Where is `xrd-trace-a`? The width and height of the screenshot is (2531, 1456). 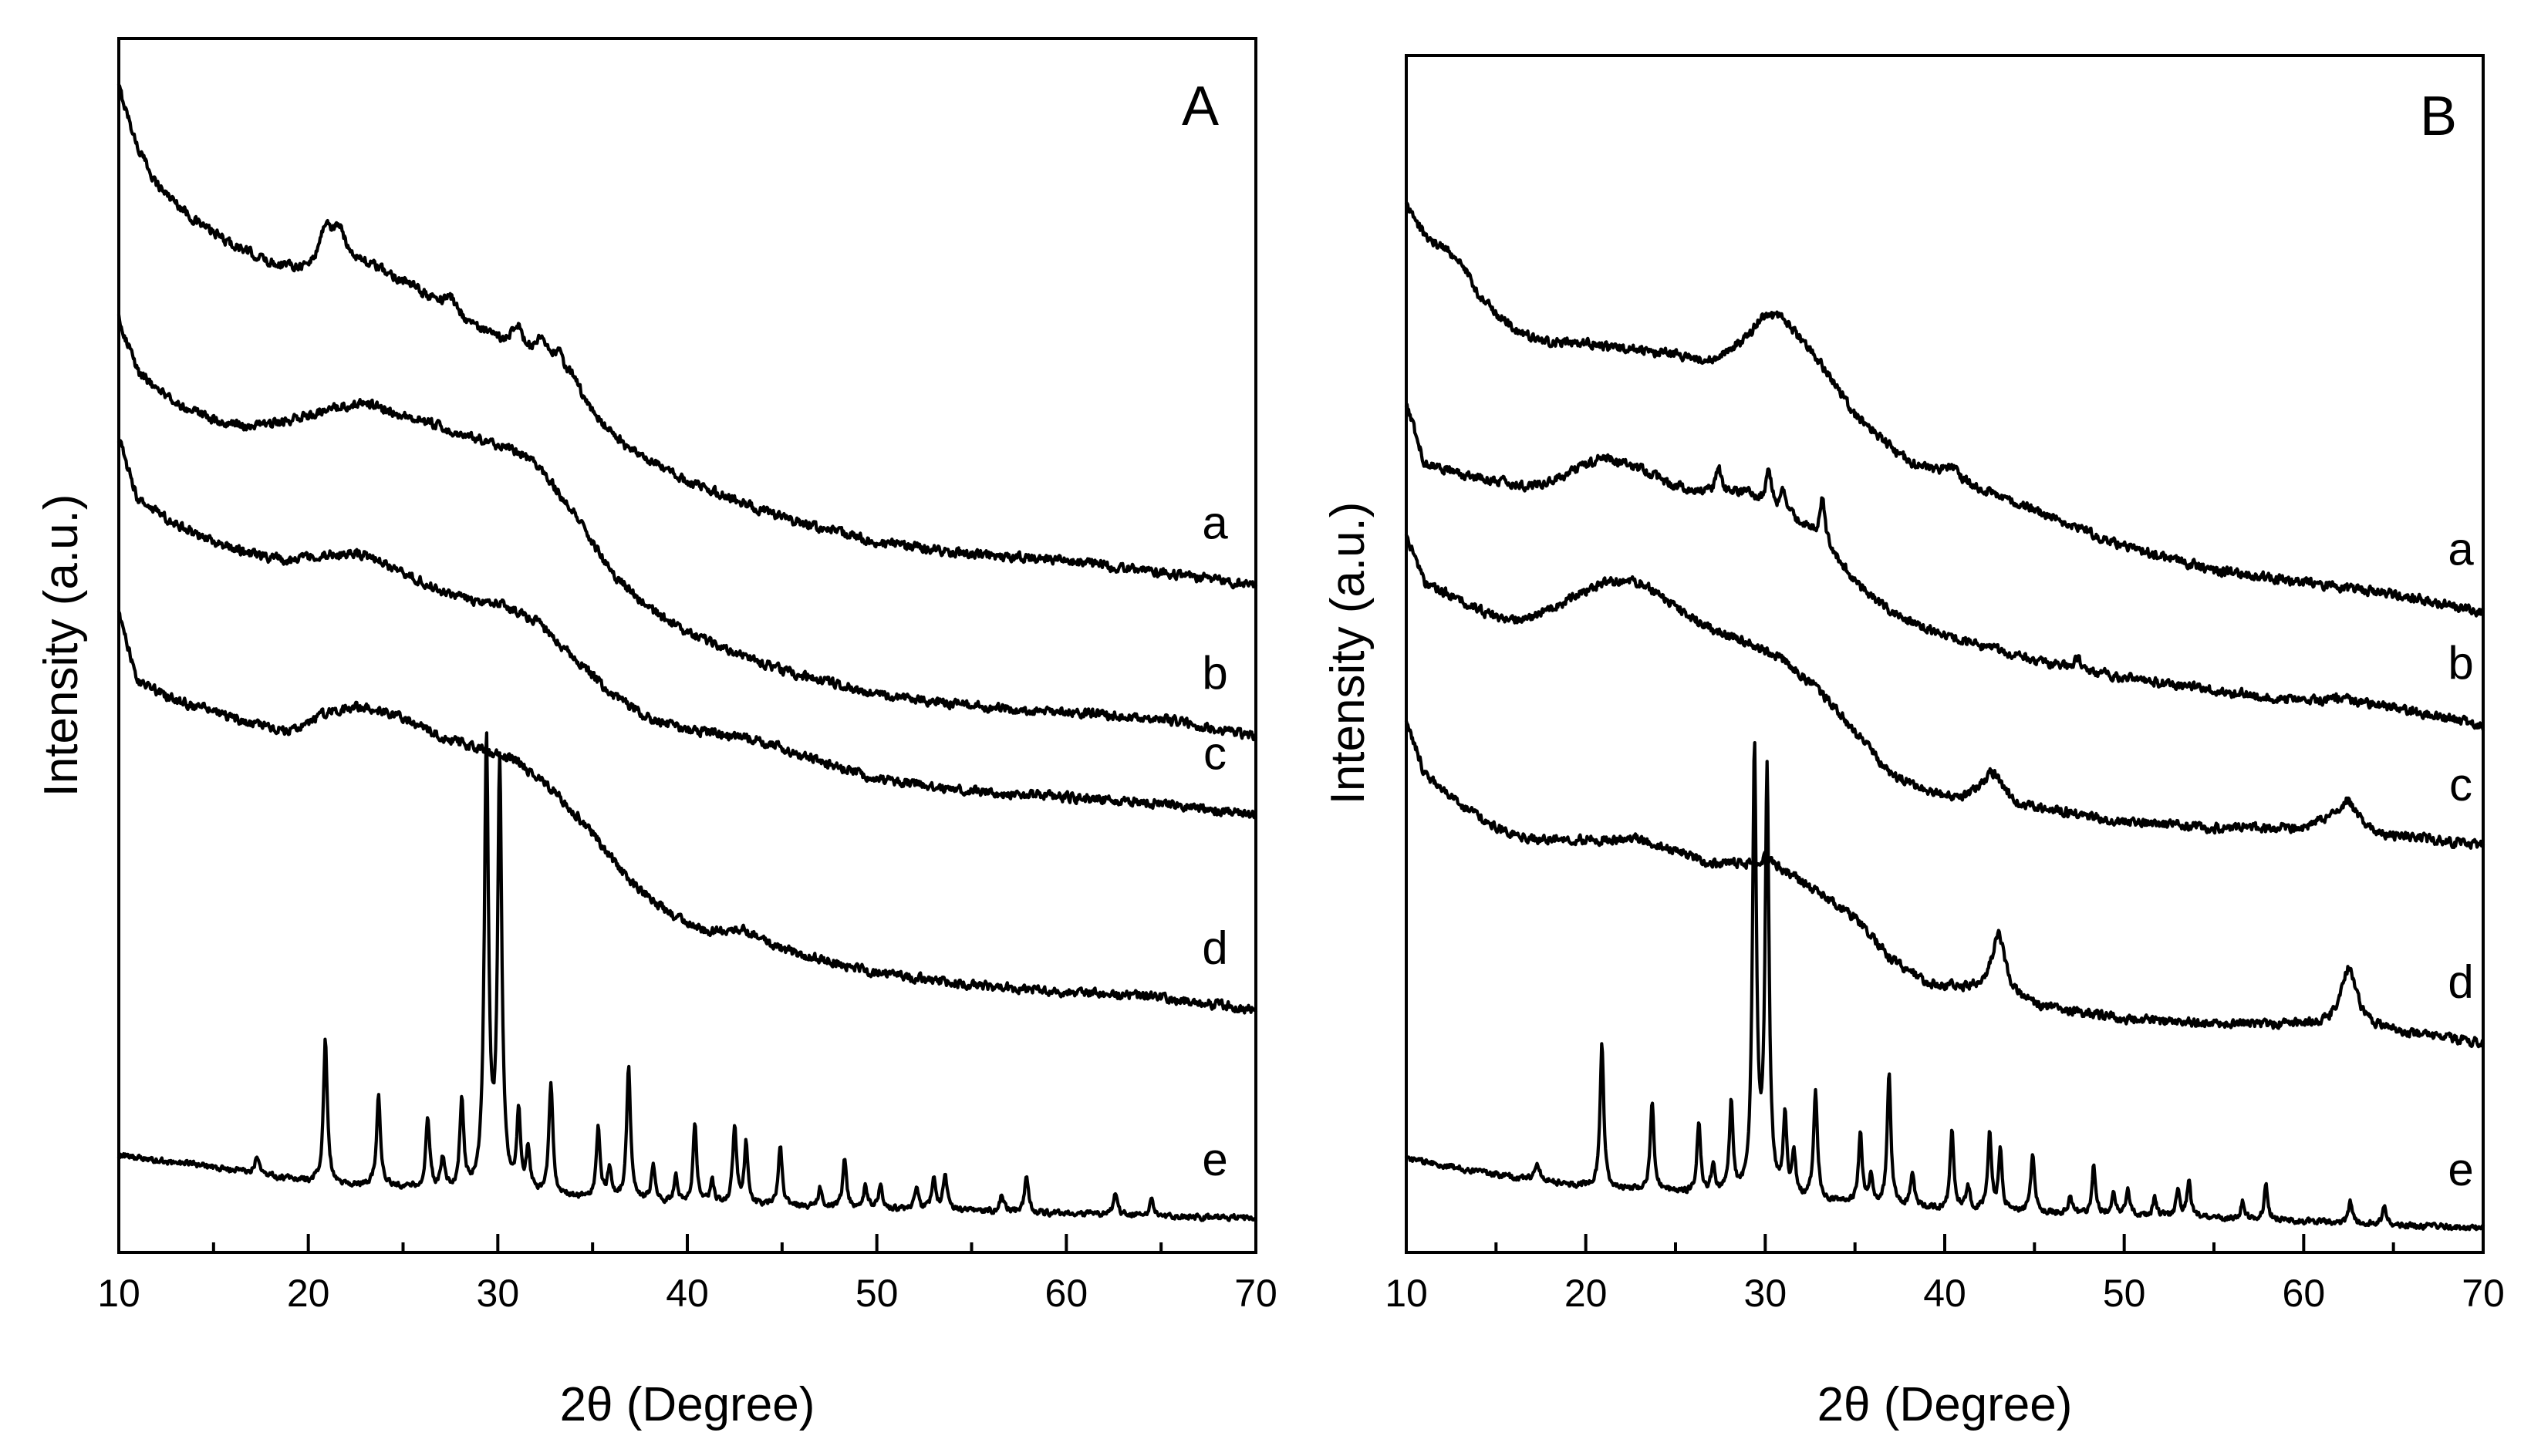
xrd-trace-a is located at coordinates (1944, 410).